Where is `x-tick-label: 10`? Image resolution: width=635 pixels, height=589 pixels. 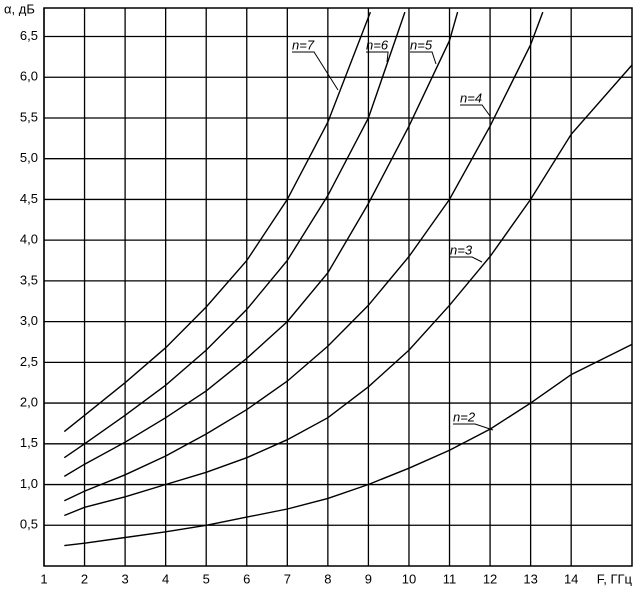
x-tick-label: 10 is located at coordinates (409, 578).